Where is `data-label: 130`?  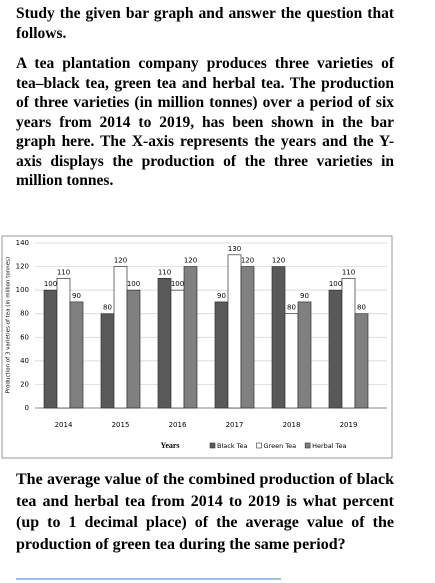
data-label: 130 is located at coordinates (234, 249).